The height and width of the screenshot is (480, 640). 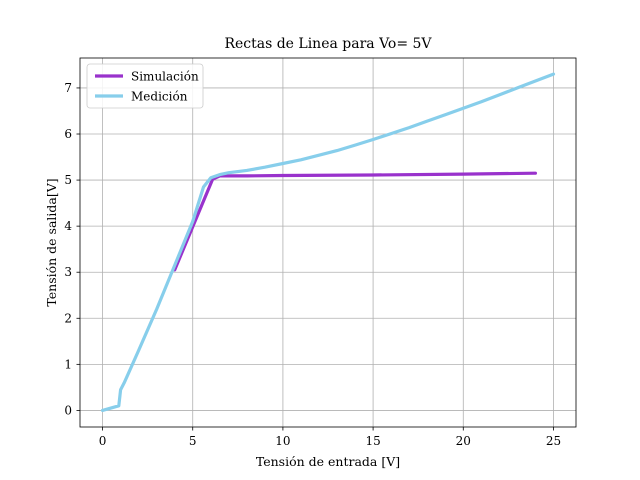 What do you see at coordinates (68, 180) in the screenshot?
I see `y-tick-label: 5` at bounding box center [68, 180].